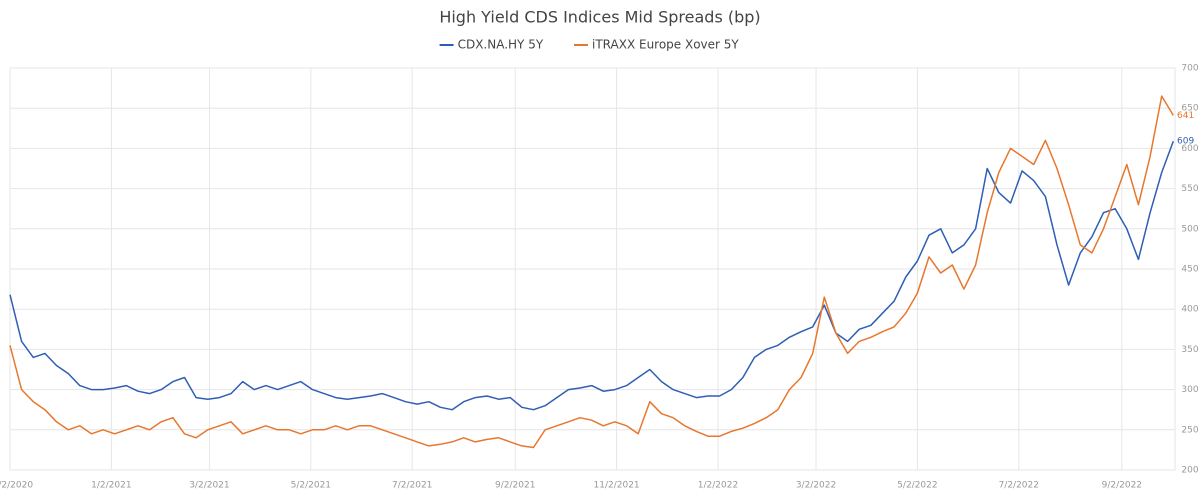 The image size is (1200, 494). What do you see at coordinates (1189, 390) in the screenshot?
I see `y-tick-label: 300` at bounding box center [1189, 390].